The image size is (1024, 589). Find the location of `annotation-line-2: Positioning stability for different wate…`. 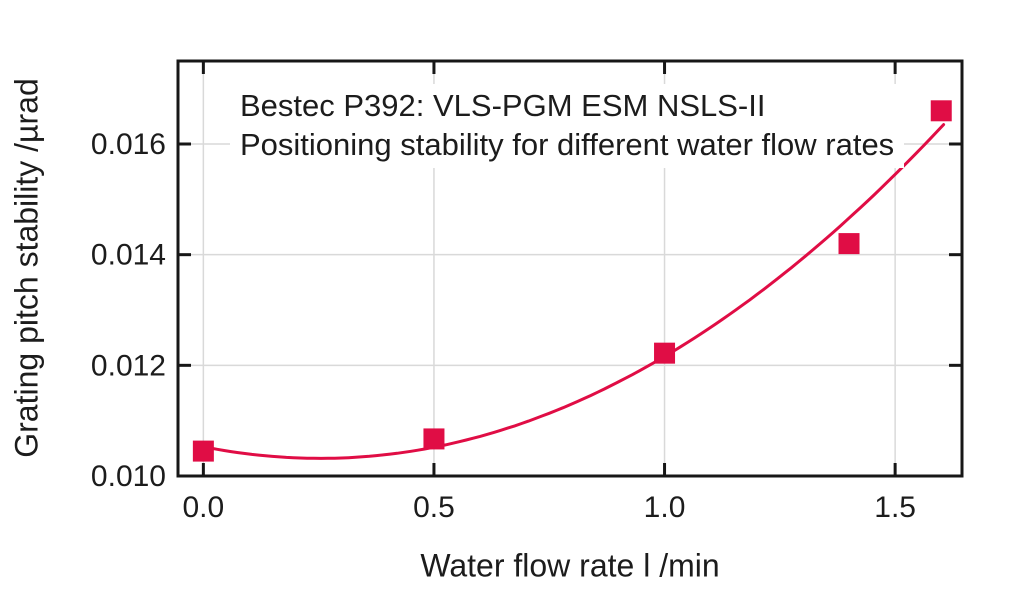

annotation-line-2: Positioning stability for different wate… is located at coordinates (567, 144).